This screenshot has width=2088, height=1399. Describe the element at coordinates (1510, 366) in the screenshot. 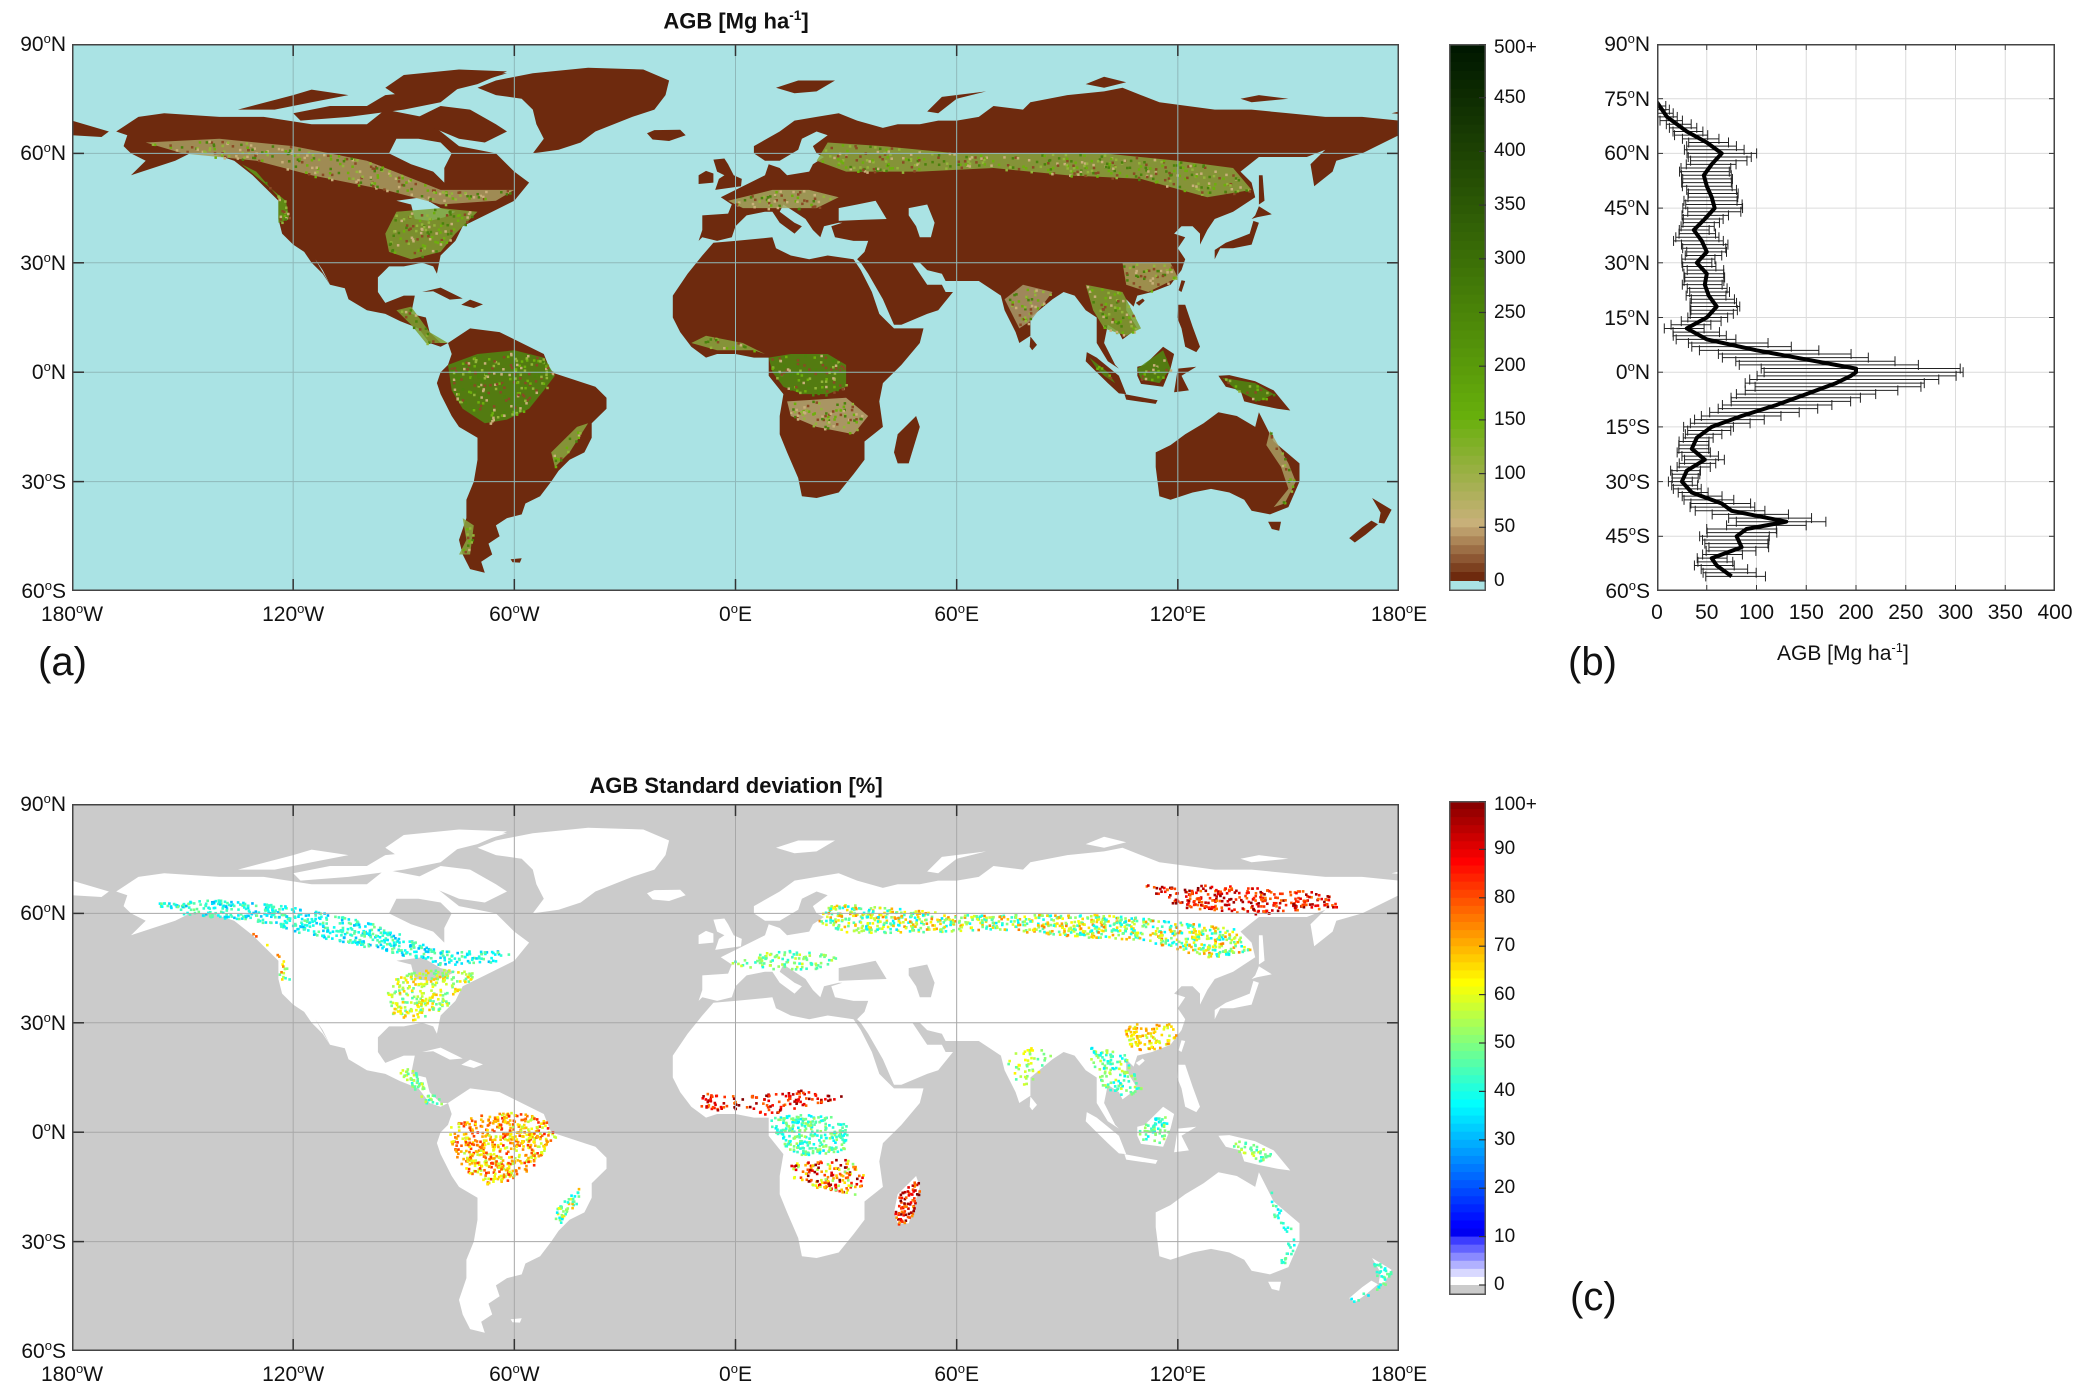

I see `colorbar-tick-label: 200` at that location.